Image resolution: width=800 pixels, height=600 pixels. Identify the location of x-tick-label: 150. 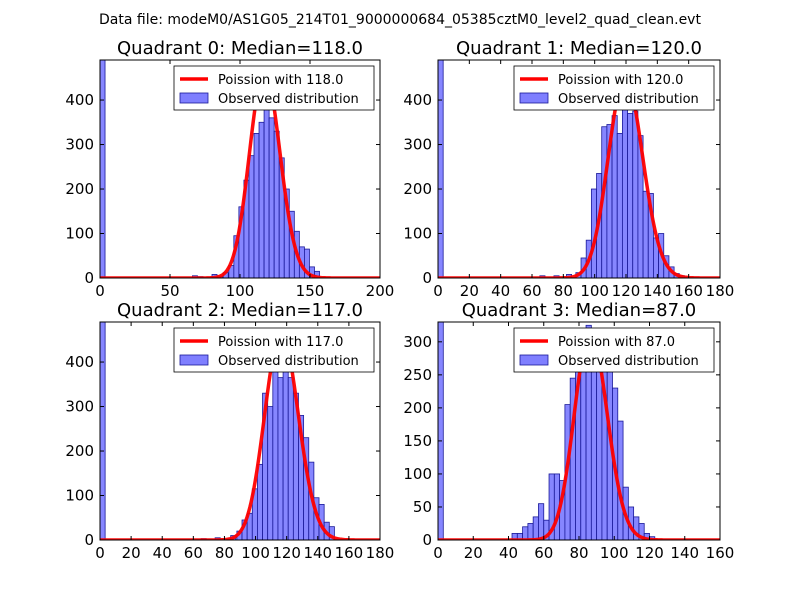
(310, 291).